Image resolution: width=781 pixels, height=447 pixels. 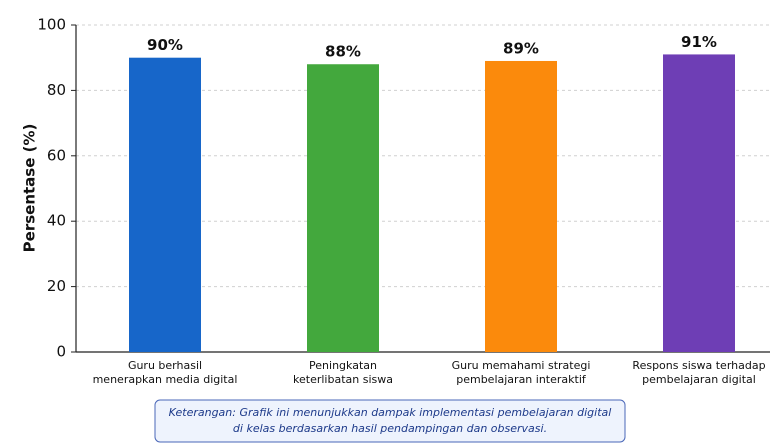 What do you see at coordinates (521, 379) in the screenshot?
I see `x-tick-label: pembelajaran interaktif` at bounding box center [521, 379].